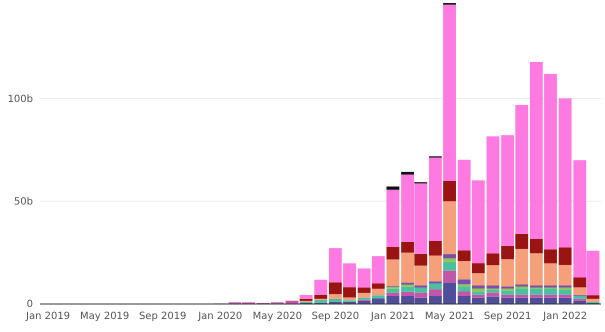 The height and width of the screenshot is (332, 605). I want to click on x-tick-label: Jan 2021, so click(392, 316).